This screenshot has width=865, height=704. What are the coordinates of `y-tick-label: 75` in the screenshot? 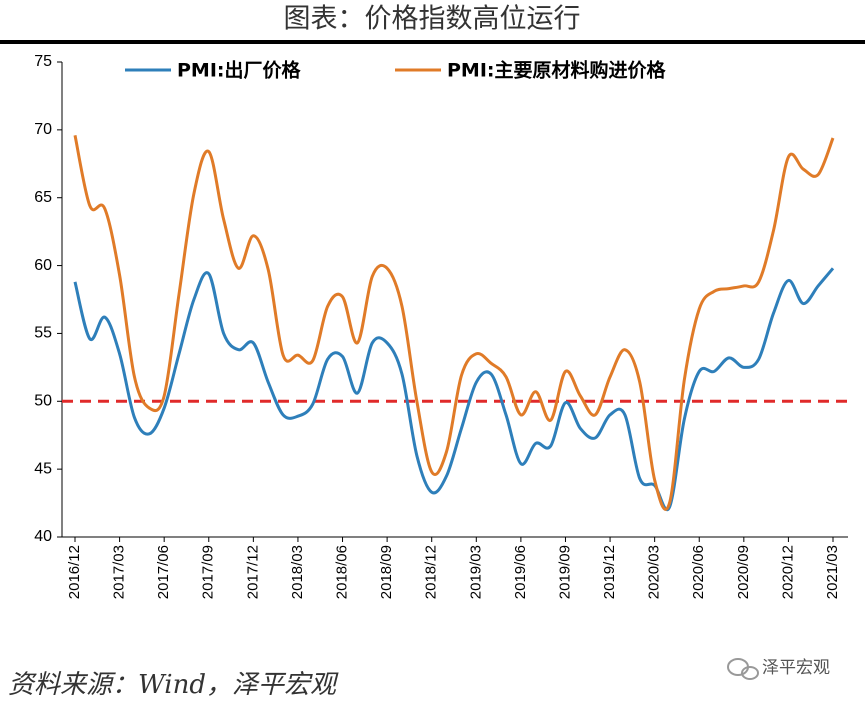 It's located at (43, 61).